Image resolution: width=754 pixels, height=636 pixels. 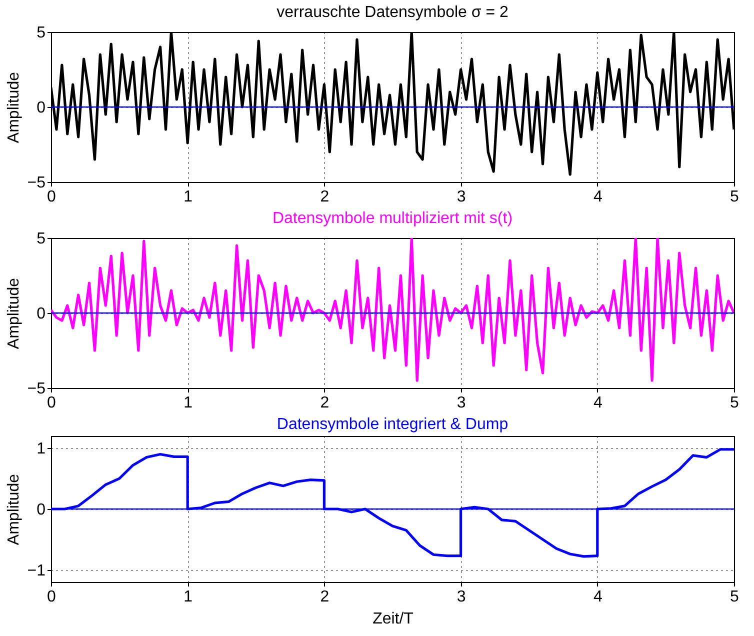 I want to click on chart-title: Datensymbole integriert & Dump, so click(x=392, y=424).